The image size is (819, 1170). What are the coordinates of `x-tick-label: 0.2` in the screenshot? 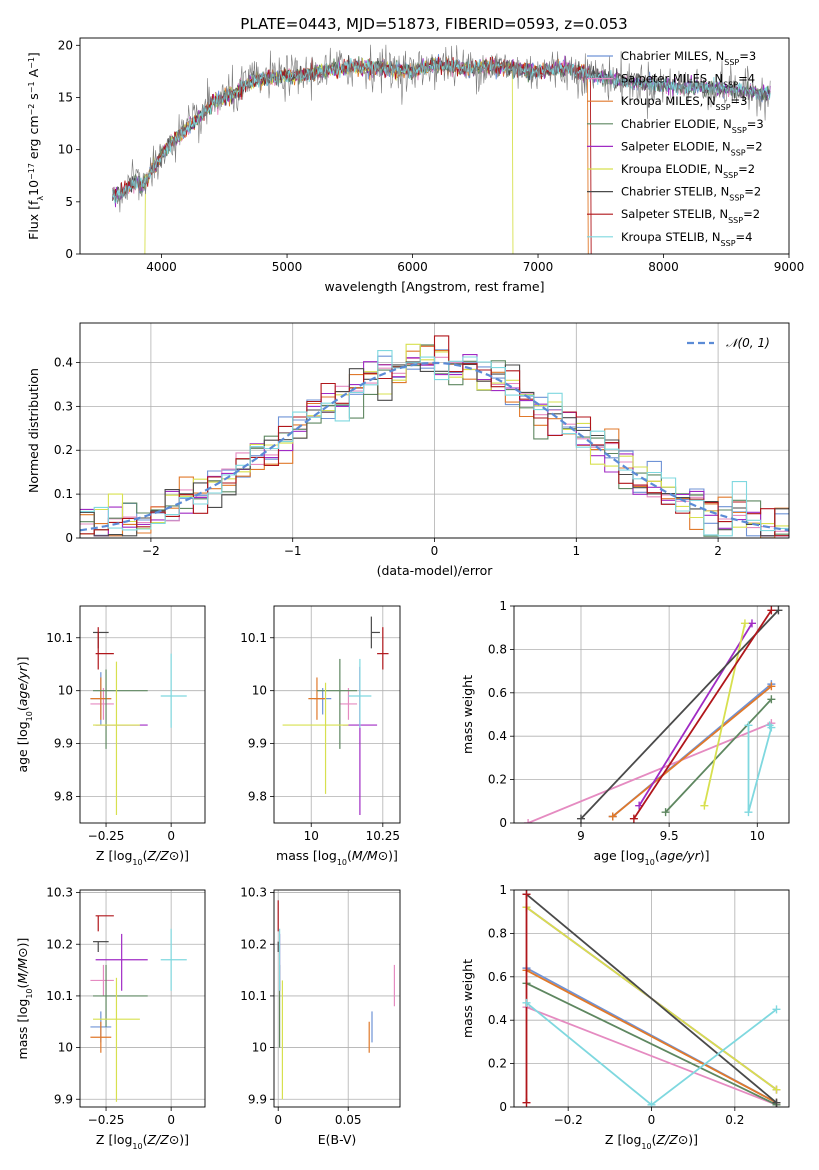 It's located at (734, 1120).